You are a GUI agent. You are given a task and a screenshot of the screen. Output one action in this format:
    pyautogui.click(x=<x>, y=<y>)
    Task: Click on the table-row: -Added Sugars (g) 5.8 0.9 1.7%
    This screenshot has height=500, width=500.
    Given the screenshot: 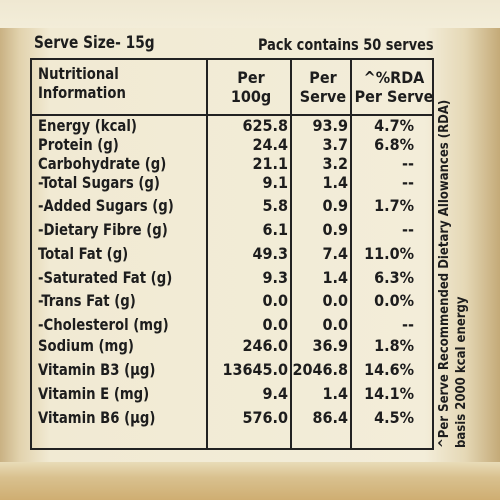 What is the action you would take?
    pyautogui.click(x=232, y=206)
    